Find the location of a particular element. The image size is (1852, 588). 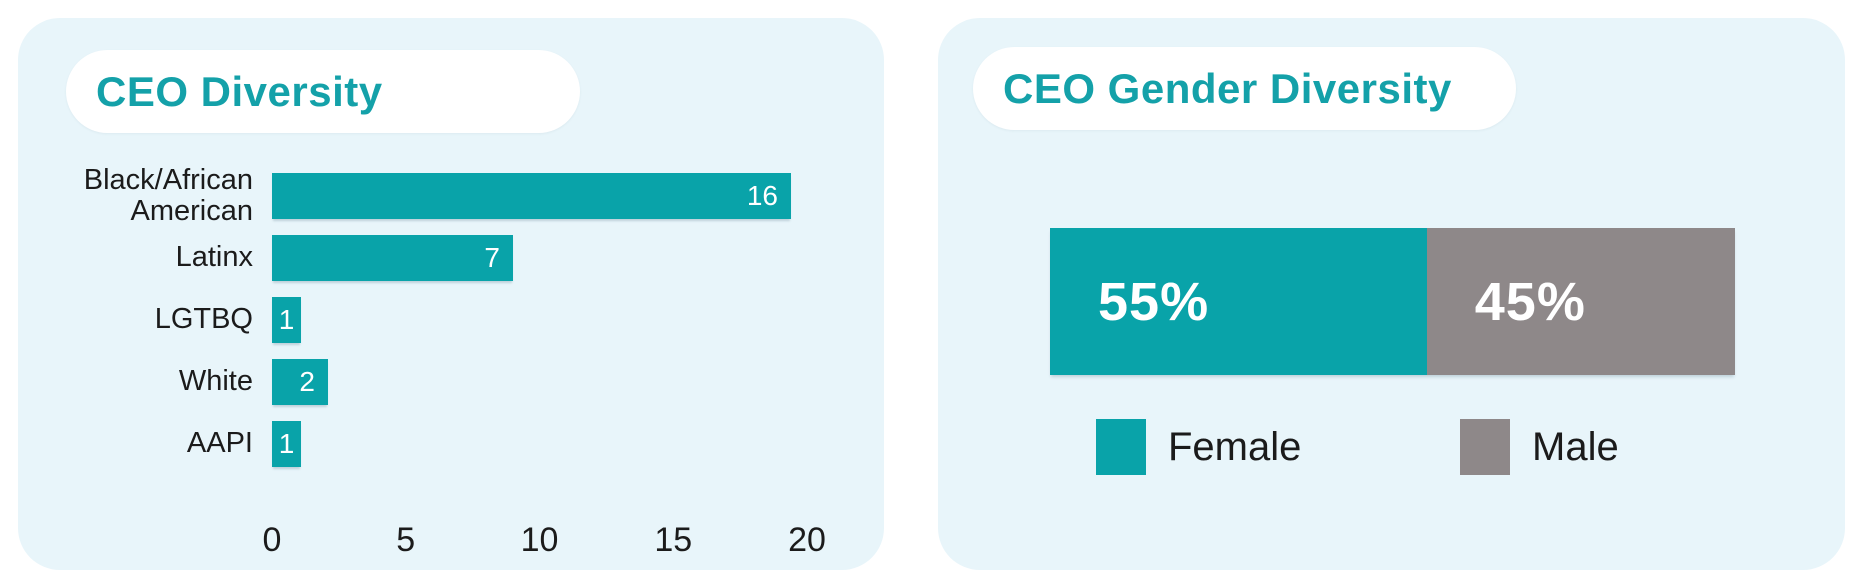

ceo-diversity-title: CEO Diversity is located at coordinates (239, 91).